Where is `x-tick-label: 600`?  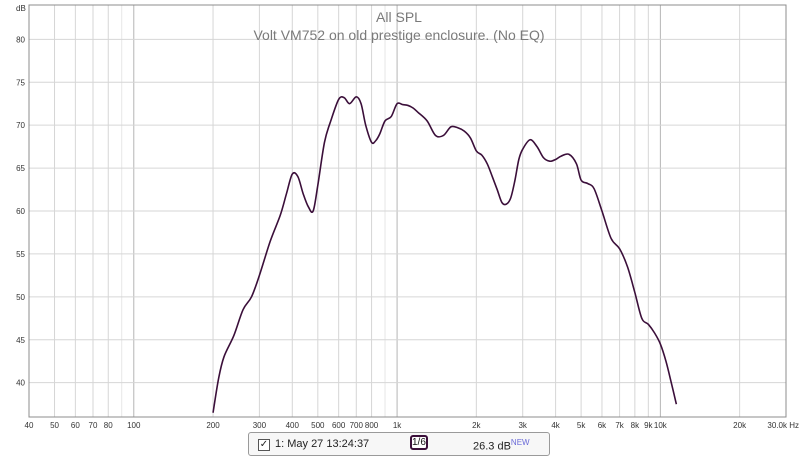
x-tick-label: 600 is located at coordinates (339, 425).